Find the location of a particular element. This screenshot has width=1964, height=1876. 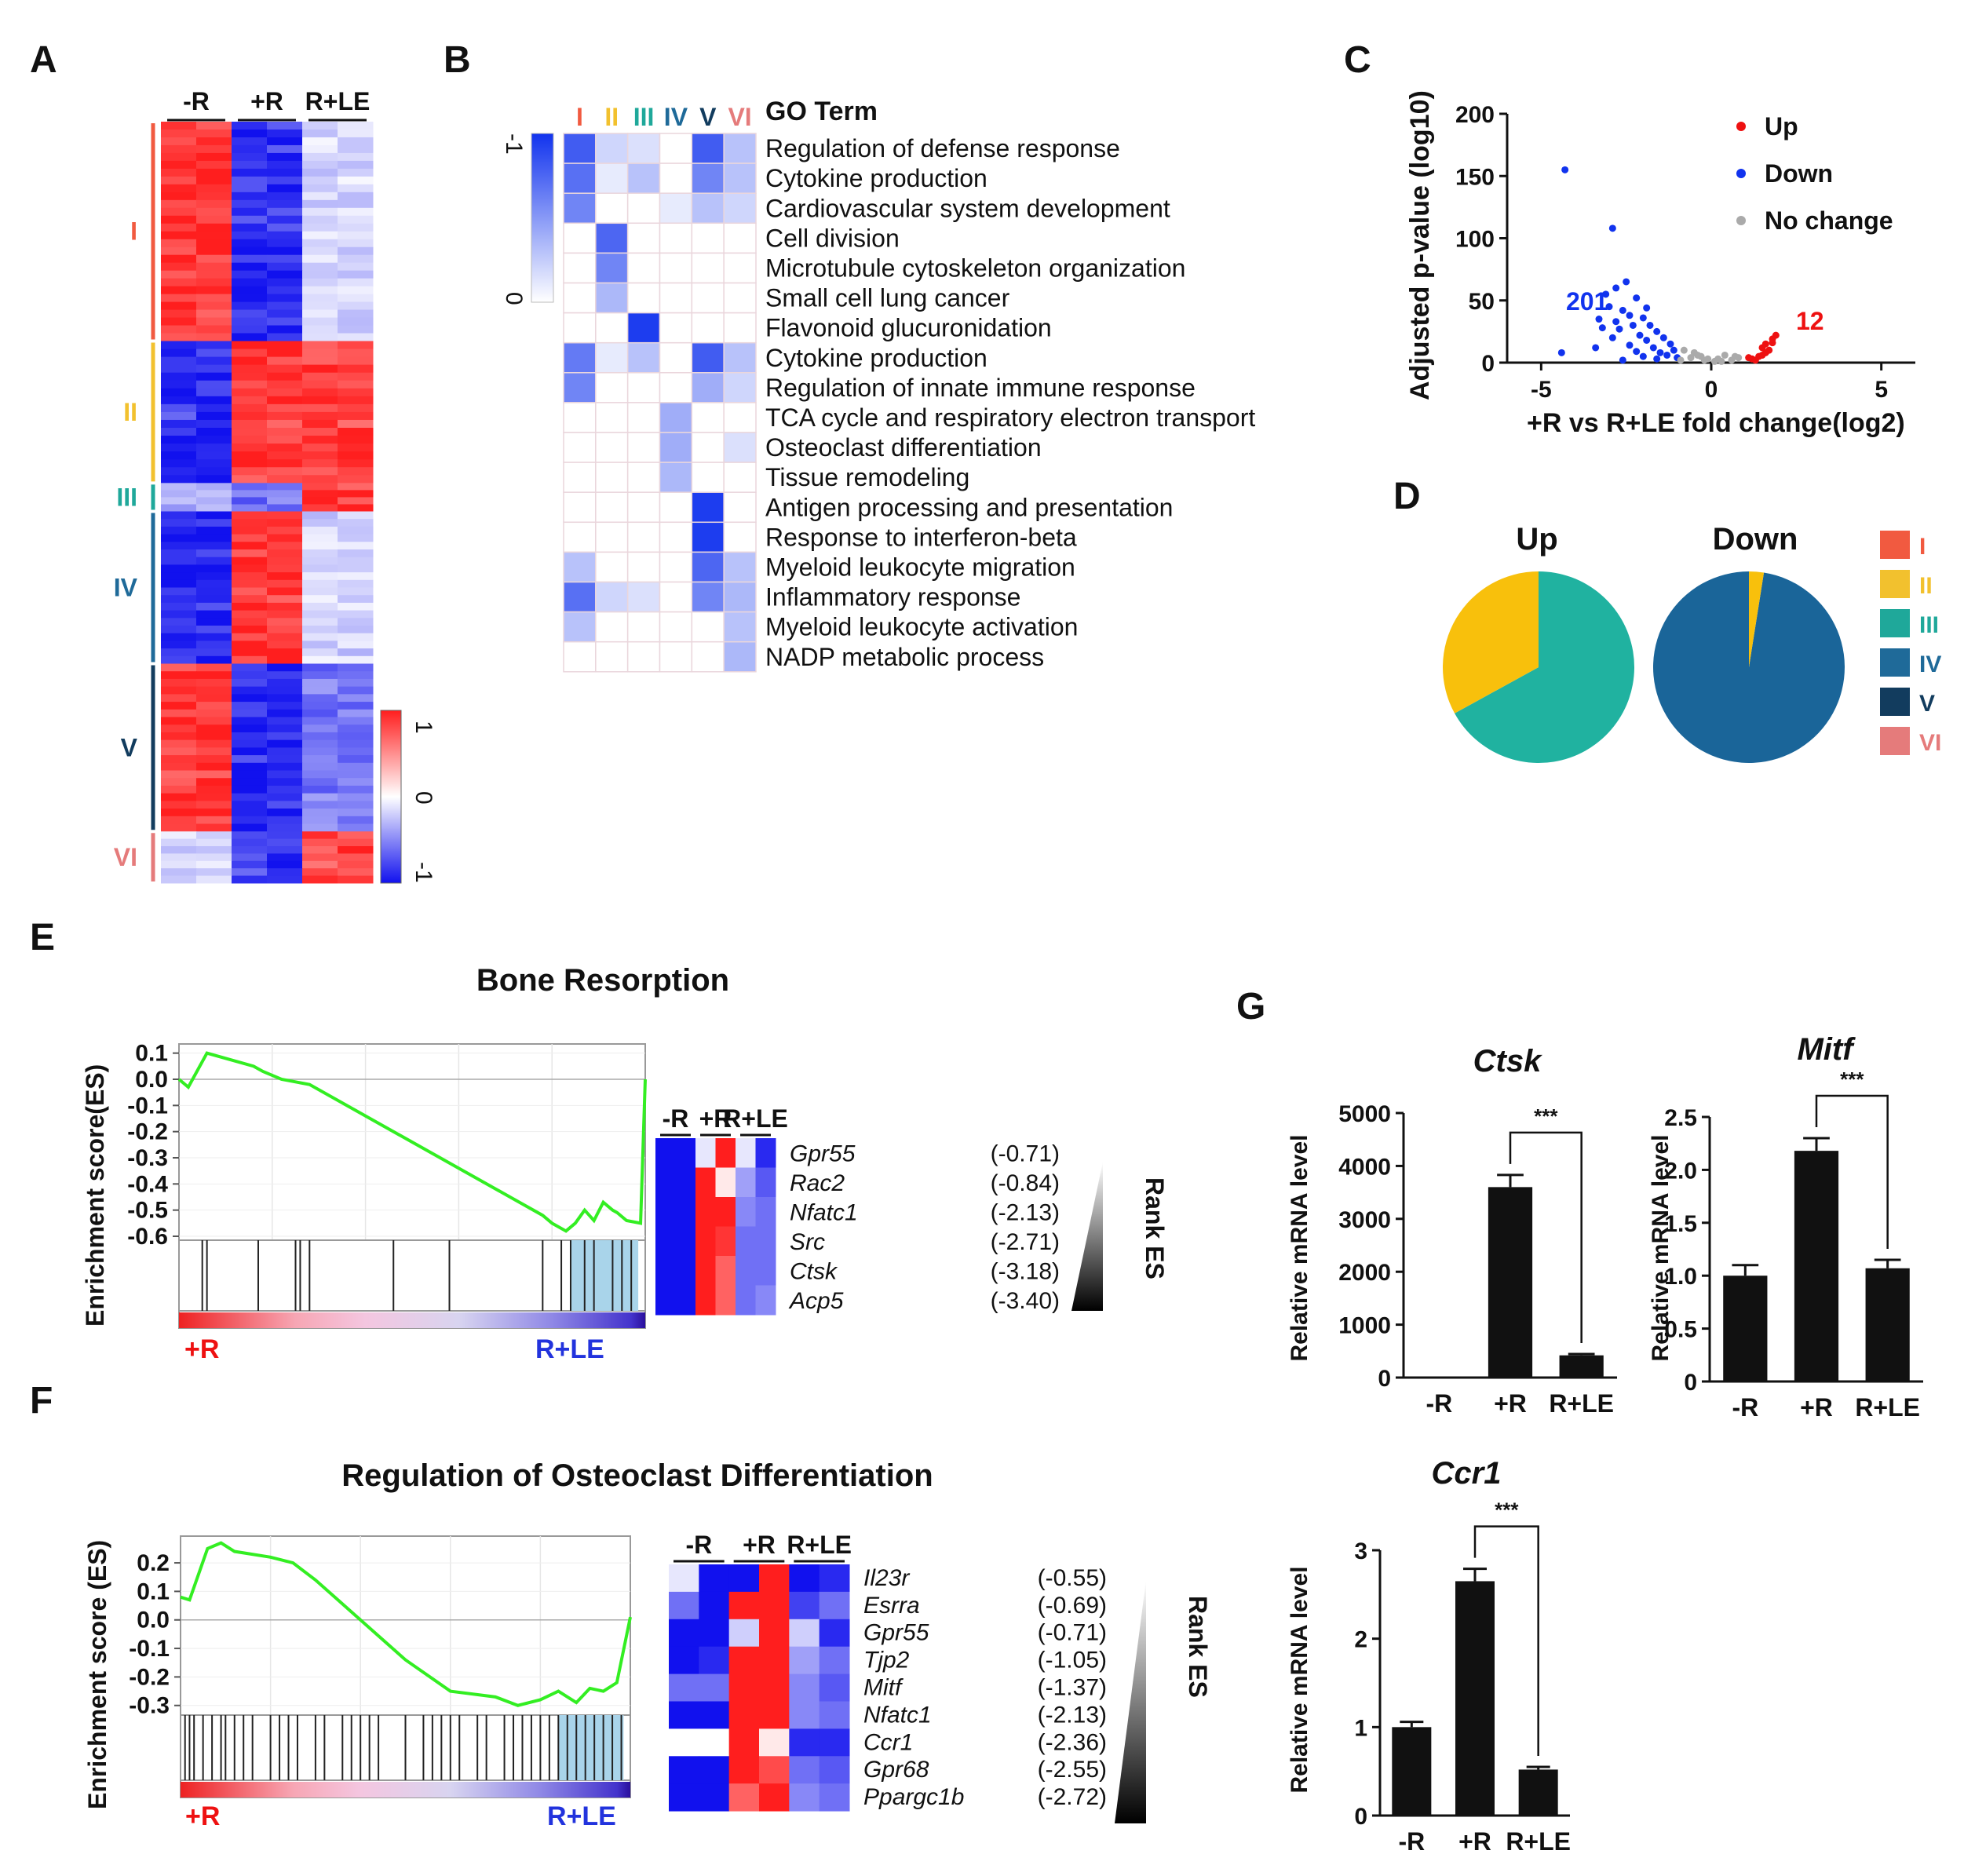

panel-a-cluster-label-II: II is located at coordinates (130, 412).